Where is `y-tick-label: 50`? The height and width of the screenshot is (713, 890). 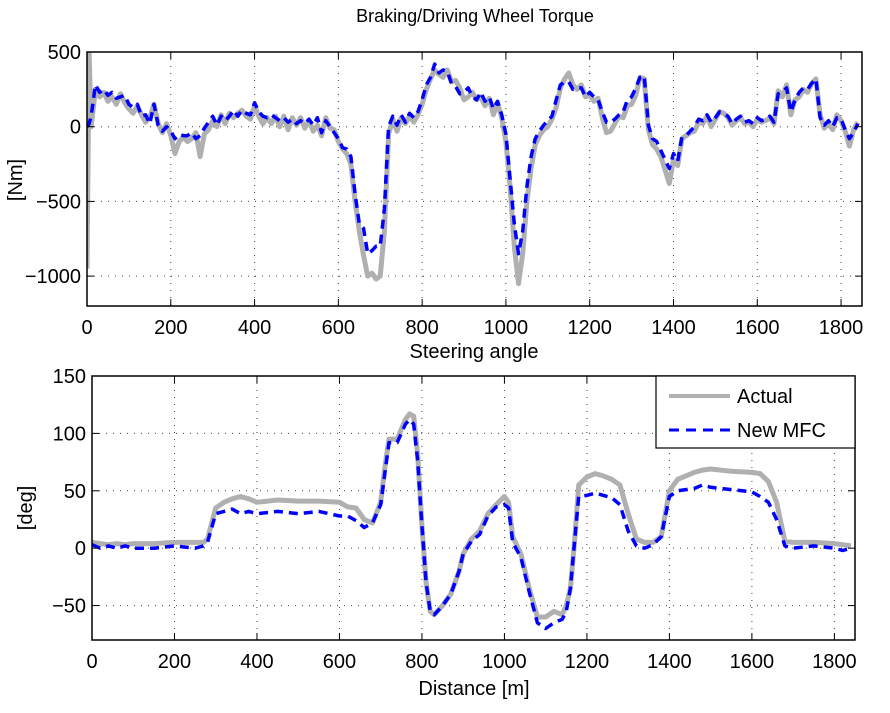
y-tick-label: 50 is located at coordinates (75, 492).